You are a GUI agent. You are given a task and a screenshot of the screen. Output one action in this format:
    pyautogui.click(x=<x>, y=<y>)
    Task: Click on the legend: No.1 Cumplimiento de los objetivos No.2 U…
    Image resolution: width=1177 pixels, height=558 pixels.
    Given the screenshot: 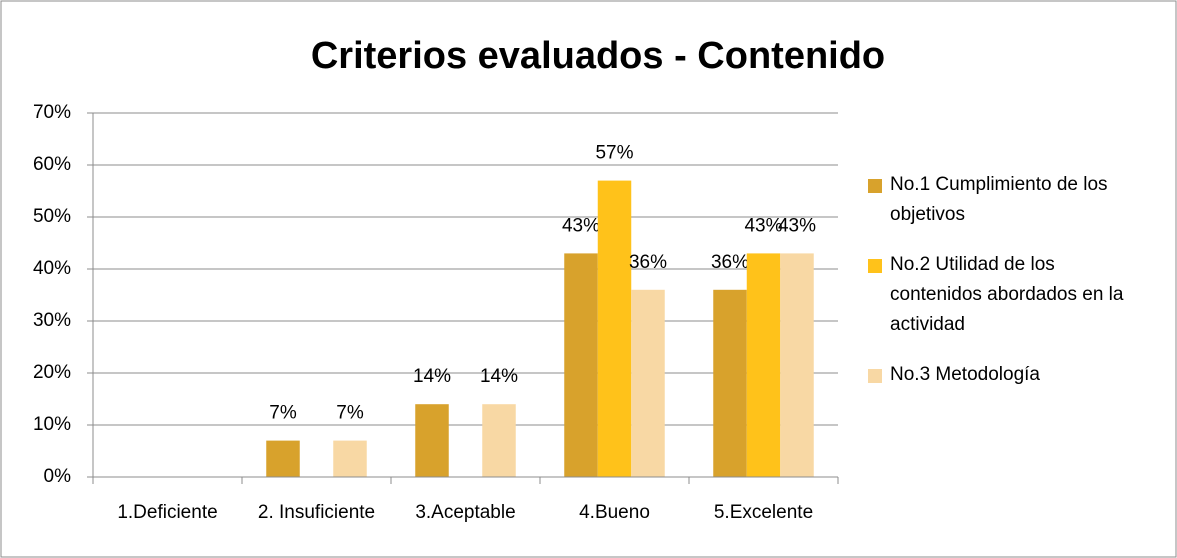 What is the action you would take?
    pyautogui.click(x=998, y=290)
    